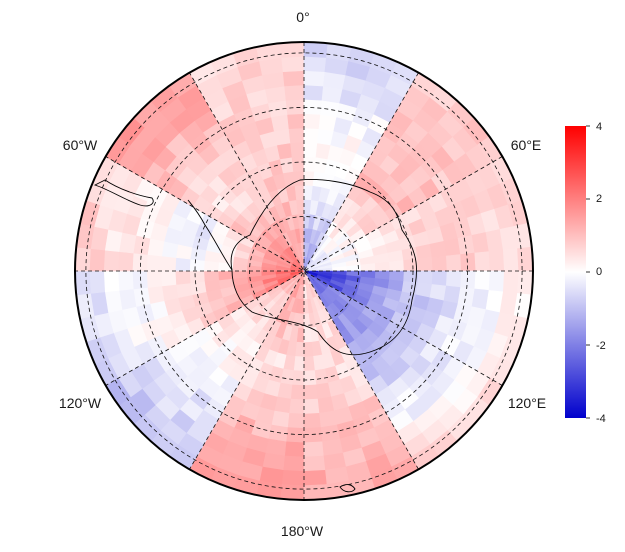 This screenshot has width=625, height=552. Describe the element at coordinates (80, 403) in the screenshot. I see `lon-label-120w: 120°W` at that location.